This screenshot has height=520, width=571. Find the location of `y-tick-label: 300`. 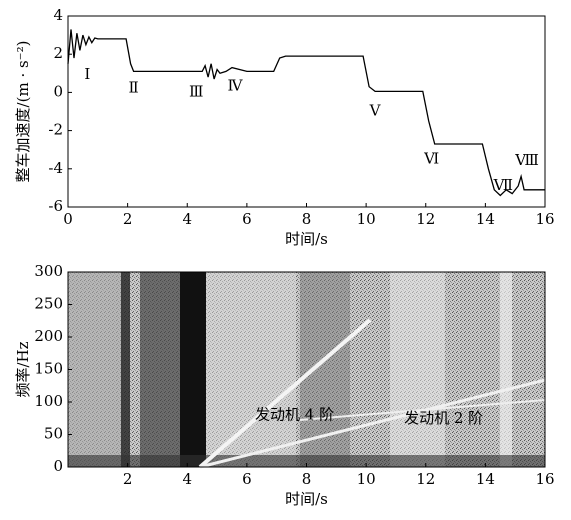

y-tick-label: 300 is located at coordinates (48, 271).